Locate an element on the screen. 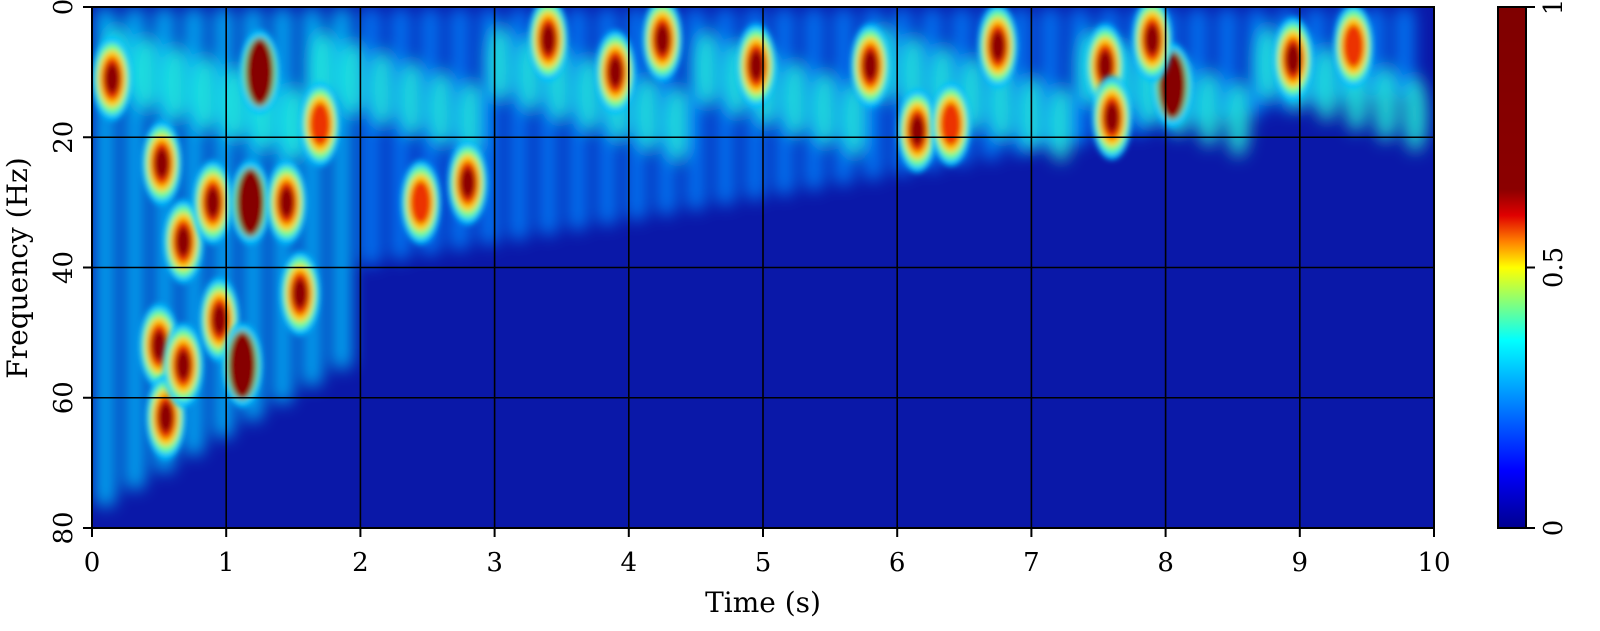 Image resolution: width=1600 pixels, height=631 pixels. y-tick-label: 0 is located at coordinates (64, 7).